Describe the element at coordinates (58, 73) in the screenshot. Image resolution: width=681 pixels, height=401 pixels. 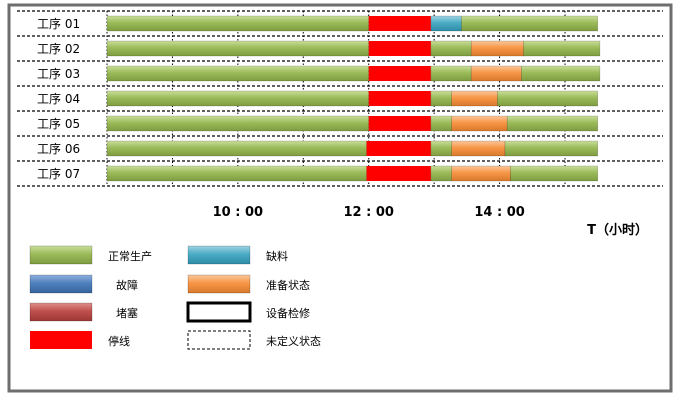
I see `process-label: 工序 03` at that location.